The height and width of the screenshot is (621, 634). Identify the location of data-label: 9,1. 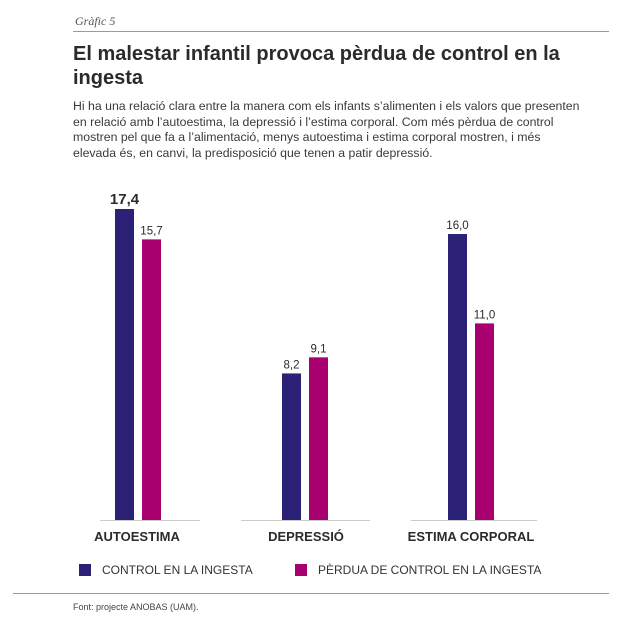
(319, 349).